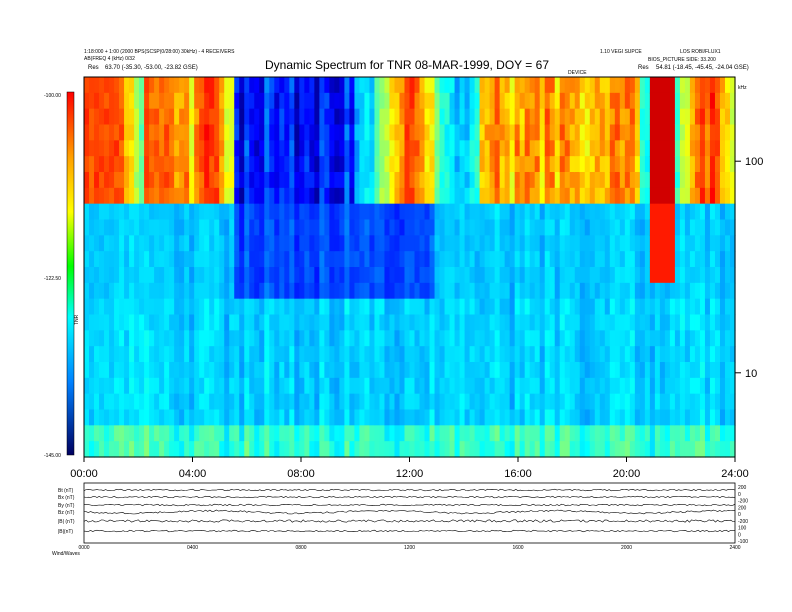 The image size is (792, 612). I want to click on mag-trace-label: Bz (nT), so click(66, 513).